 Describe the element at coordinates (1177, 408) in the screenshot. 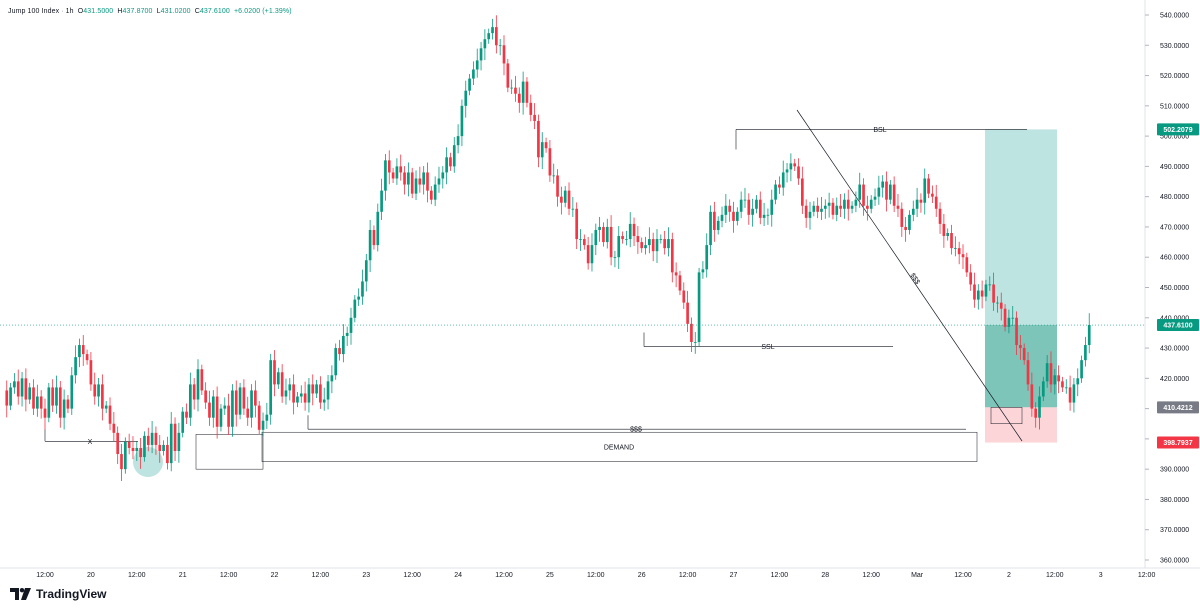

I see `entry-price-label: 410.4212` at that location.